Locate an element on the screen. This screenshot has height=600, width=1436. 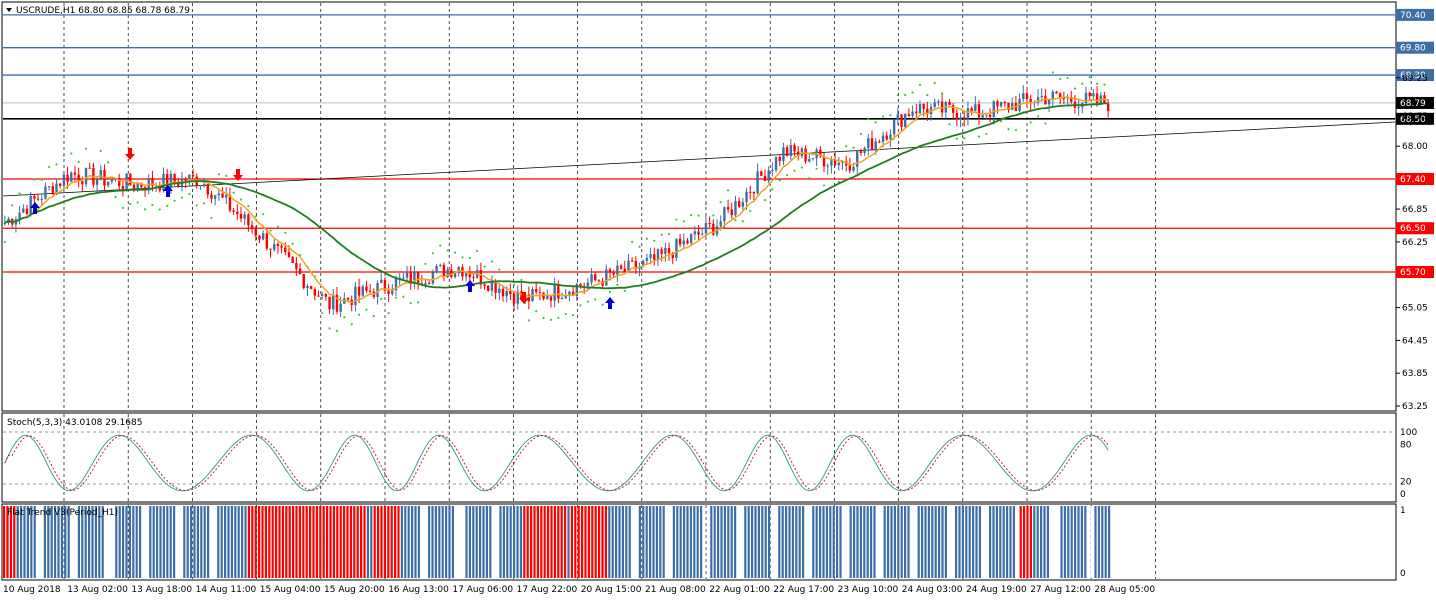
collapse-triangle-icon is located at coordinates (9, 10).